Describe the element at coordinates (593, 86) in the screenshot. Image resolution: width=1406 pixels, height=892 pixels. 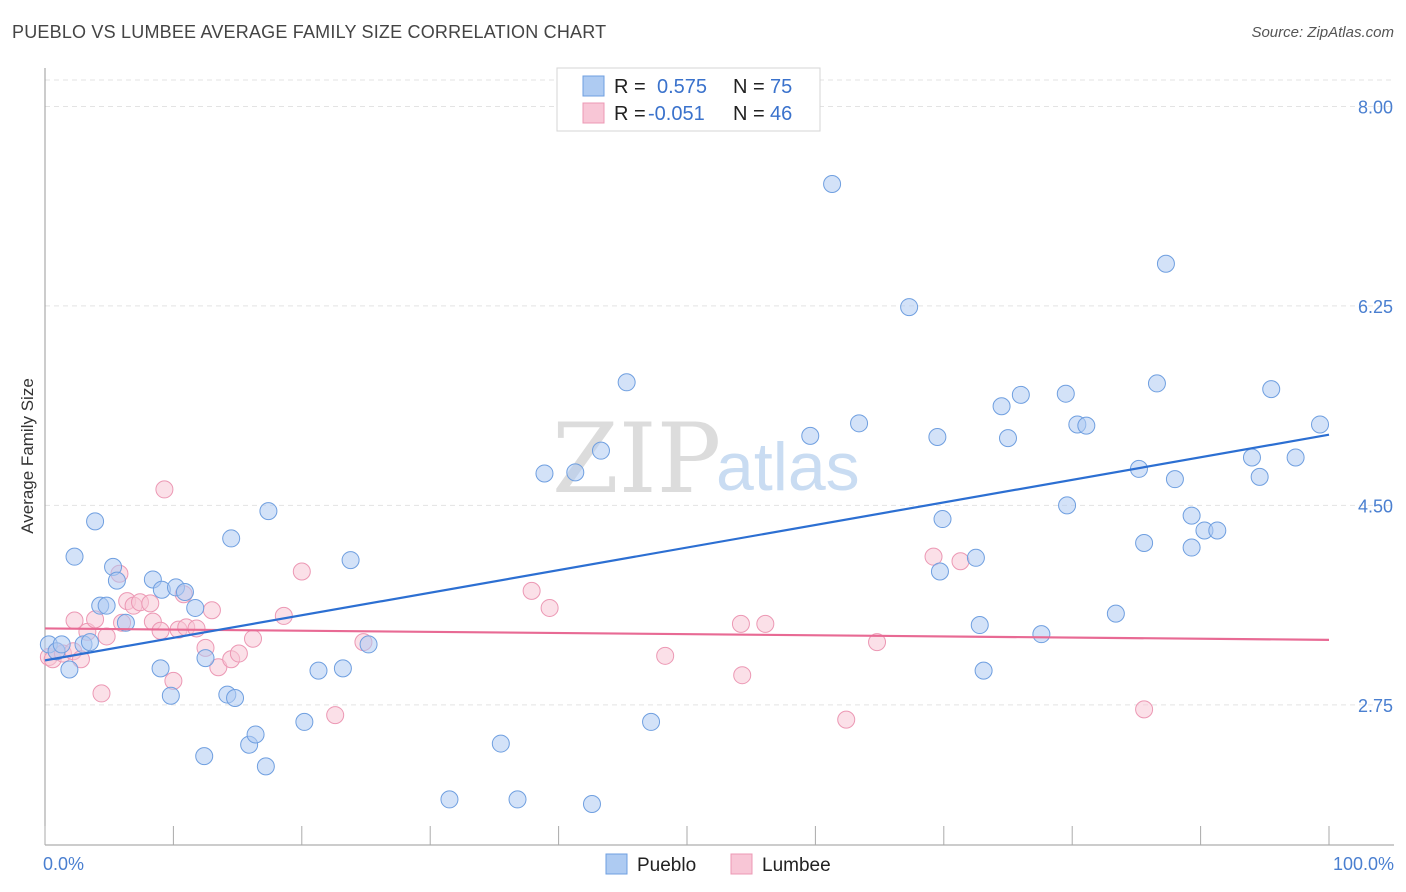
I see `legend-swatch-pueblo` at that location.